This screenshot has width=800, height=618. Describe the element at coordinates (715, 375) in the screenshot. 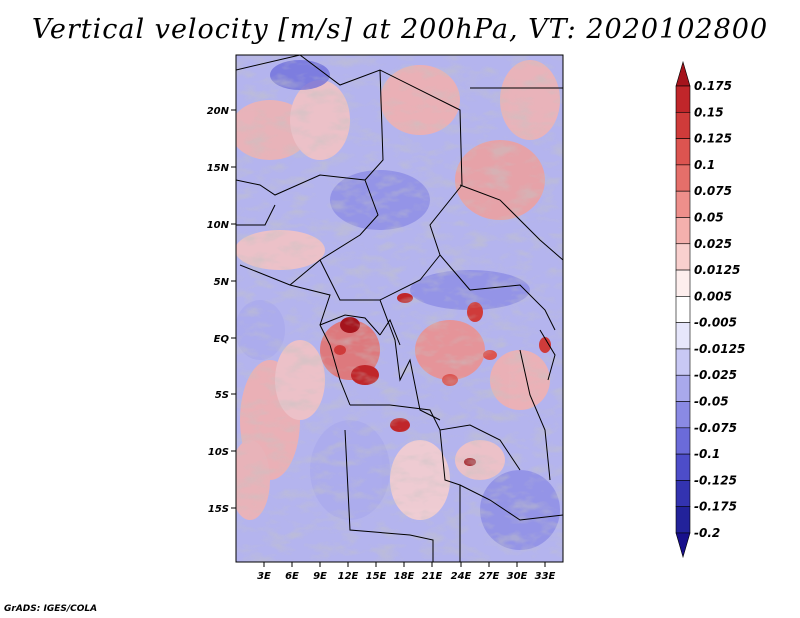

I see `colorbar-label: -0.025` at that location.